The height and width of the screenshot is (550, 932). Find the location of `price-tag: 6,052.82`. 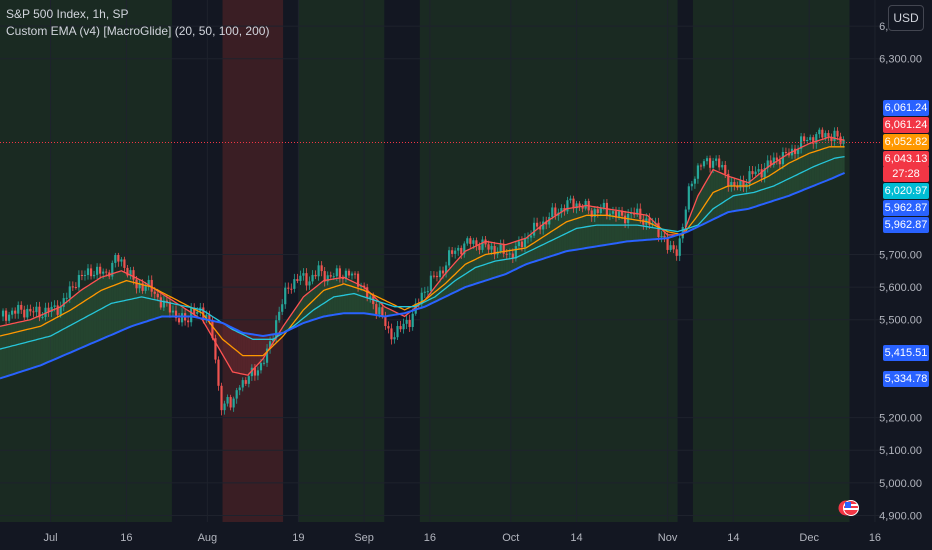

price-tag: 6,052.82 is located at coordinates (906, 142).